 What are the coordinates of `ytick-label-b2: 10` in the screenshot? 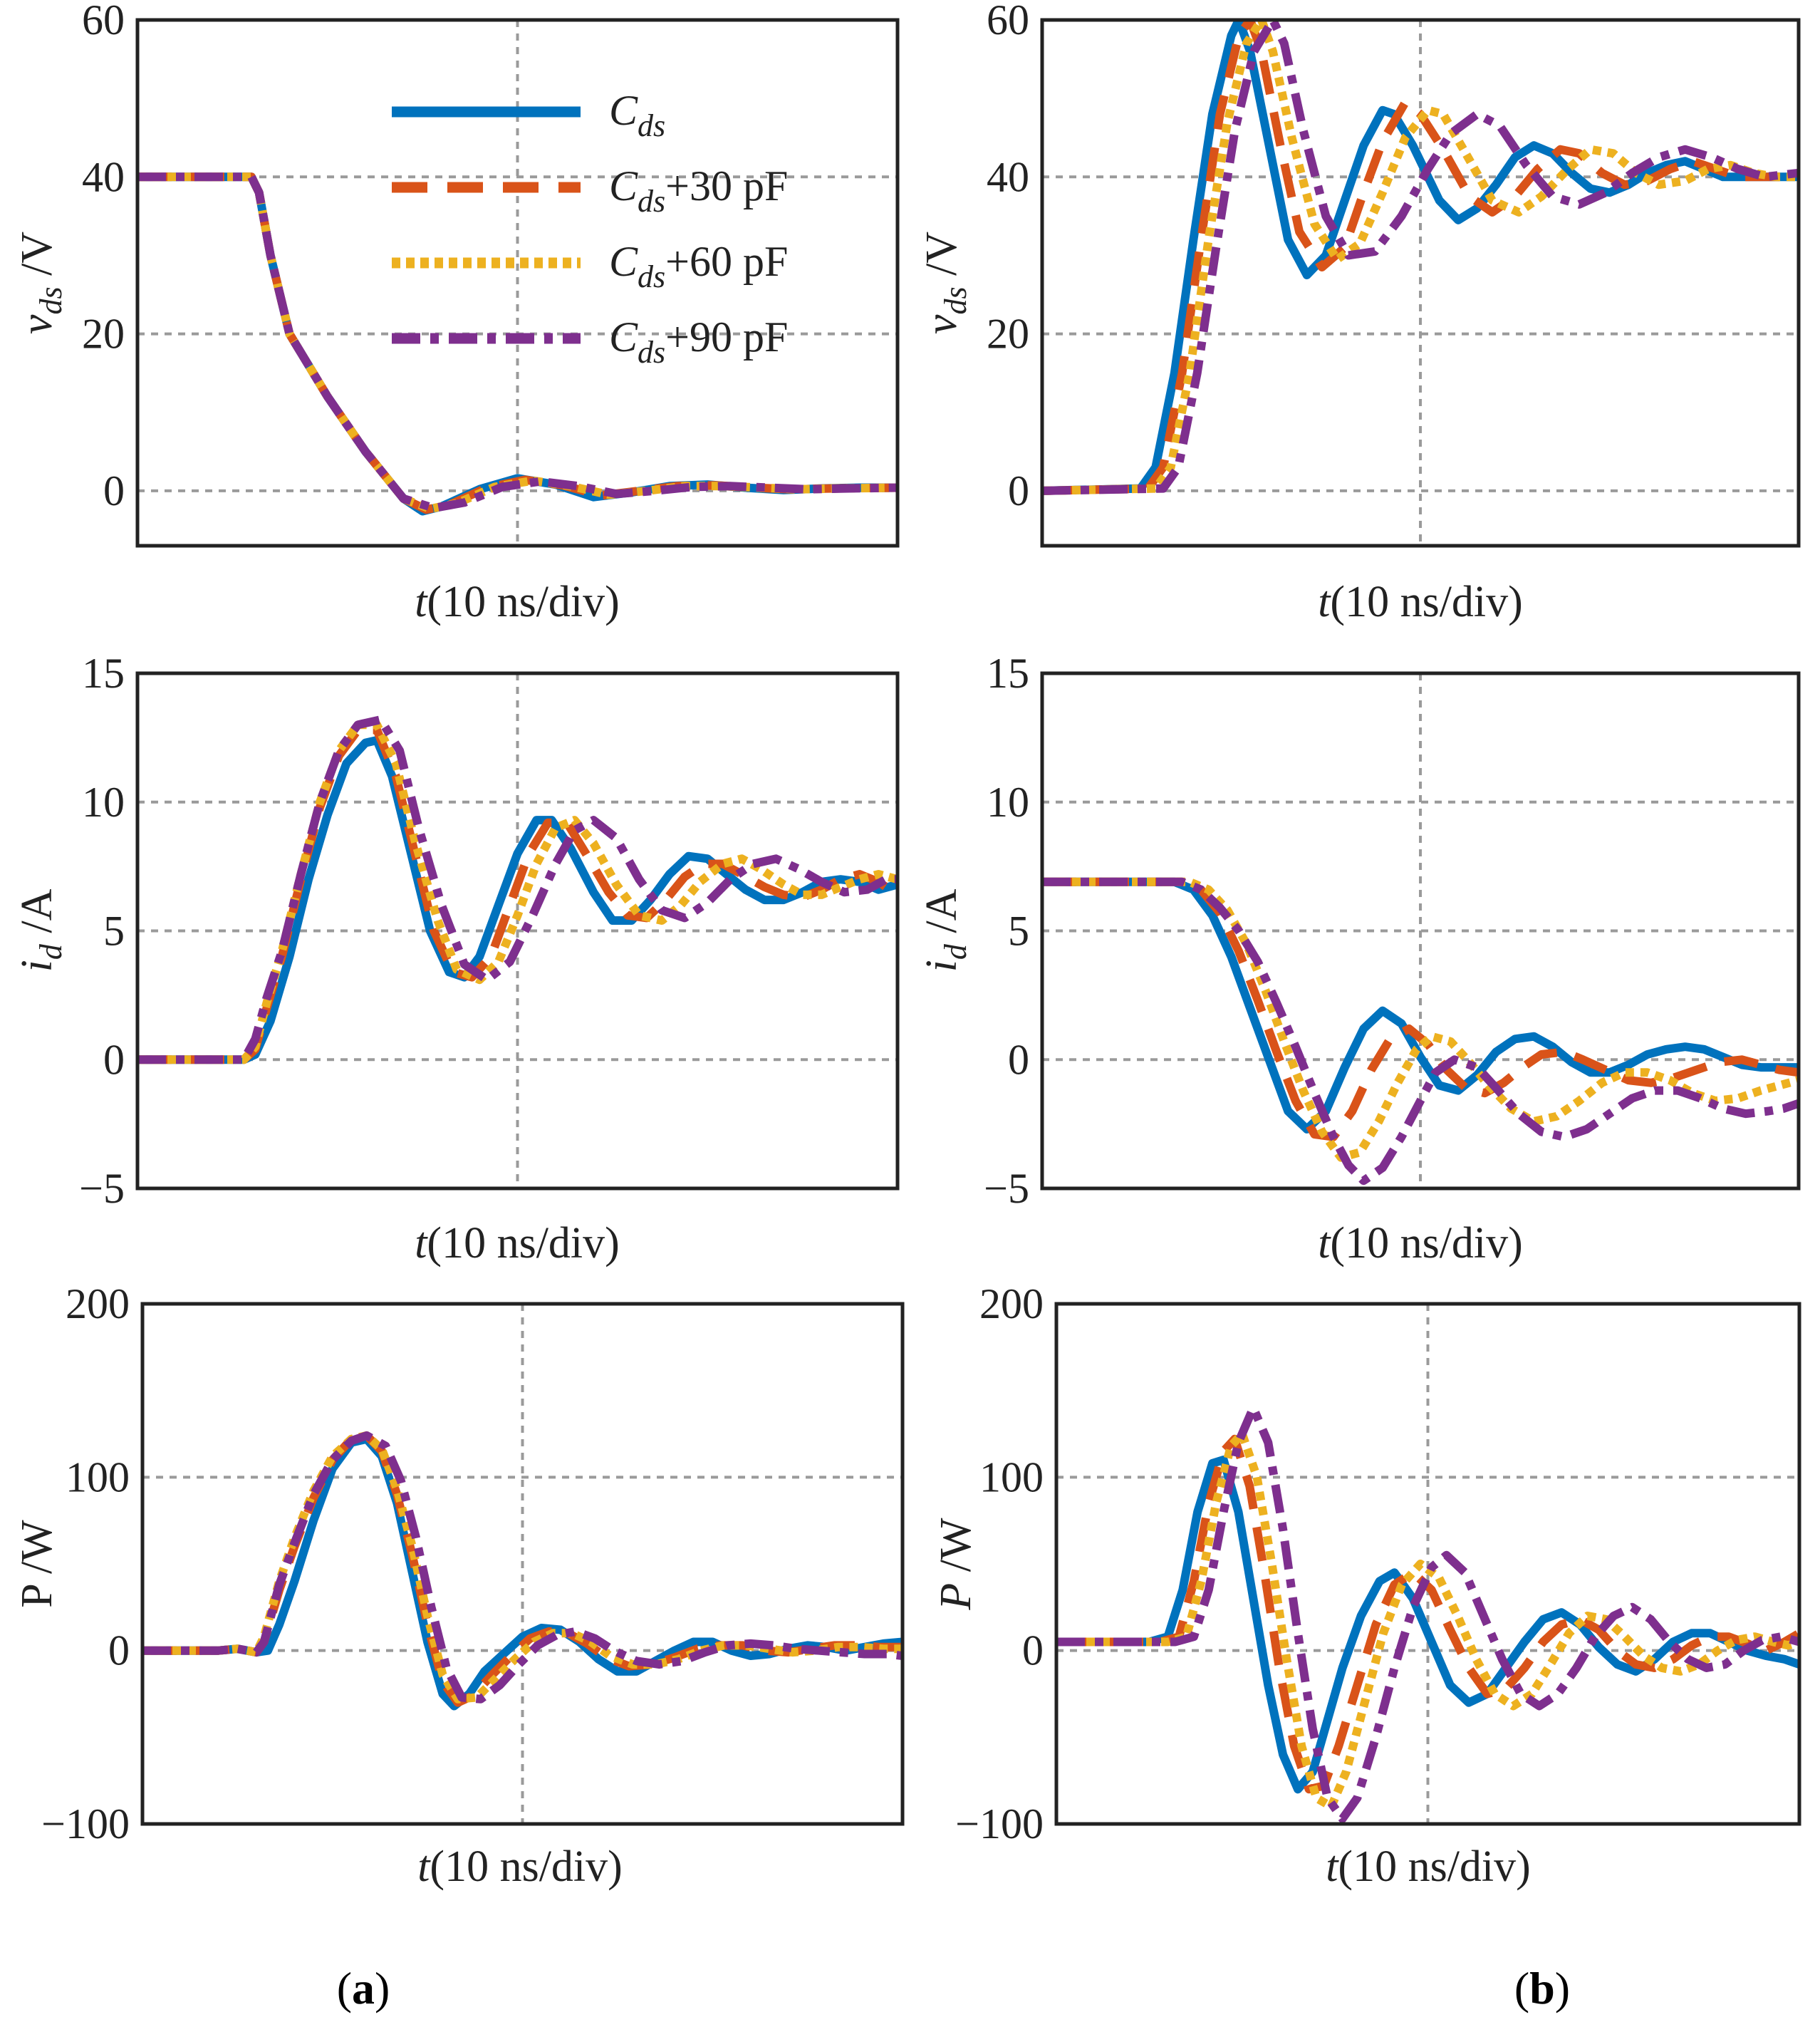 It's located at (1008, 802).